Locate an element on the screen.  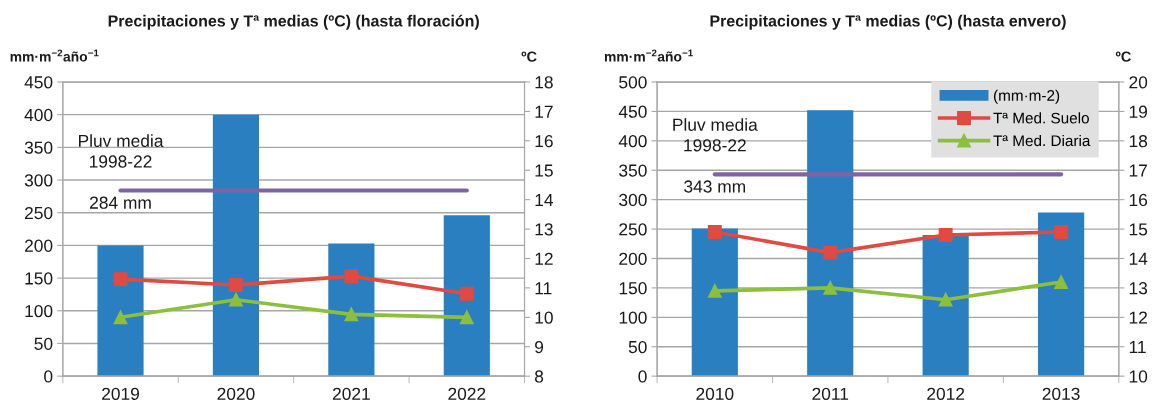
legend-label: (mm·m-2) is located at coordinates (1027, 96).